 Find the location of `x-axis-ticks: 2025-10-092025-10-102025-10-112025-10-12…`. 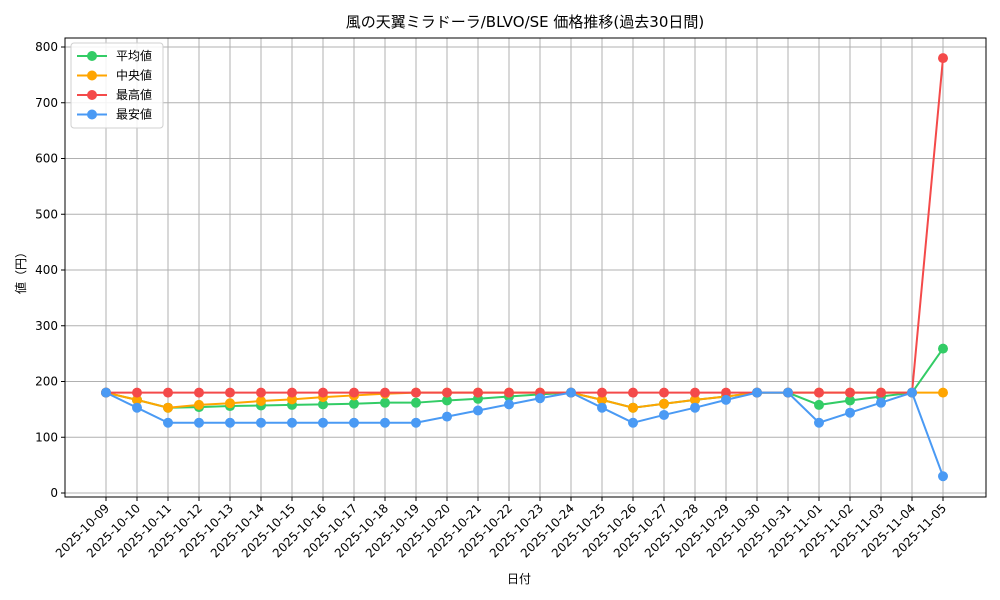

x-axis-ticks: 2025-10-092025-10-102025-10-112025-10-12… is located at coordinates (501, 528).